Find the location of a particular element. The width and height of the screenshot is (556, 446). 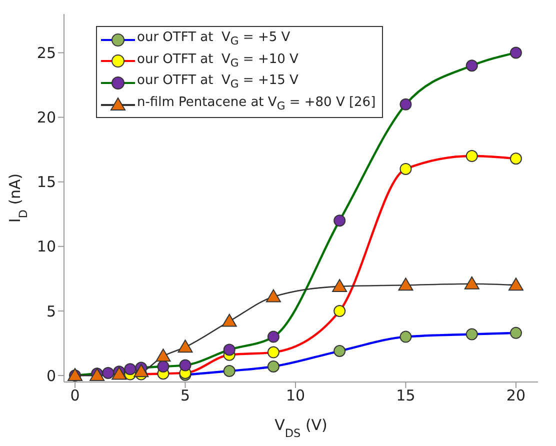

y-tick-label: 0 is located at coordinates (51, 375).